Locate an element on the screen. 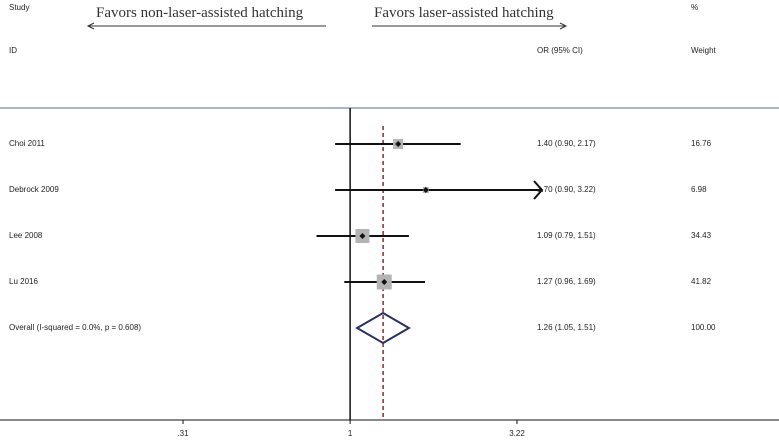 This screenshot has height=441, width=779. study-header: Study is located at coordinates (19, 7).